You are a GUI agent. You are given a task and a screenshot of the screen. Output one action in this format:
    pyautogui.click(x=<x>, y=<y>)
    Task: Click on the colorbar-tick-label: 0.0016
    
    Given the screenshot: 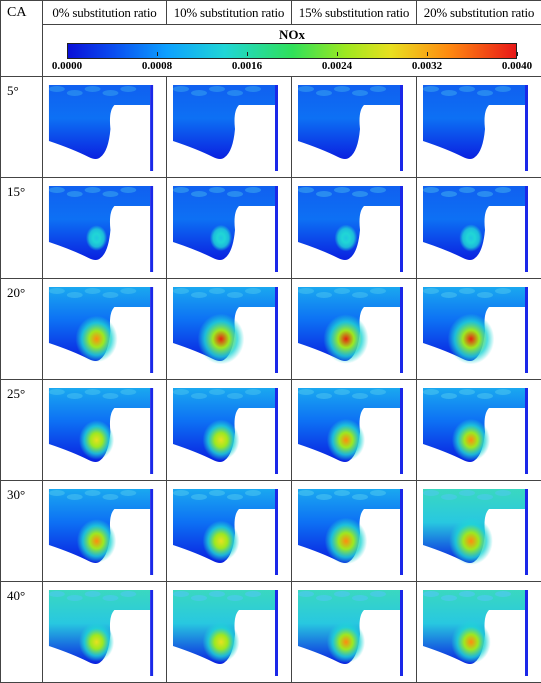 What is the action you would take?
    pyautogui.click(x=247, y=66)
    